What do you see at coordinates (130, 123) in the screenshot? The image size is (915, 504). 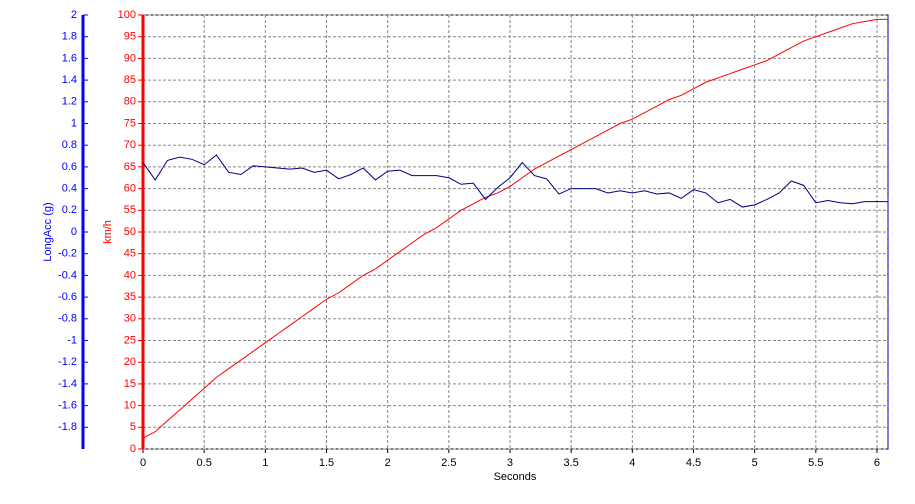 I see `y-tick-label: 75` at bounding box center [130, 123].